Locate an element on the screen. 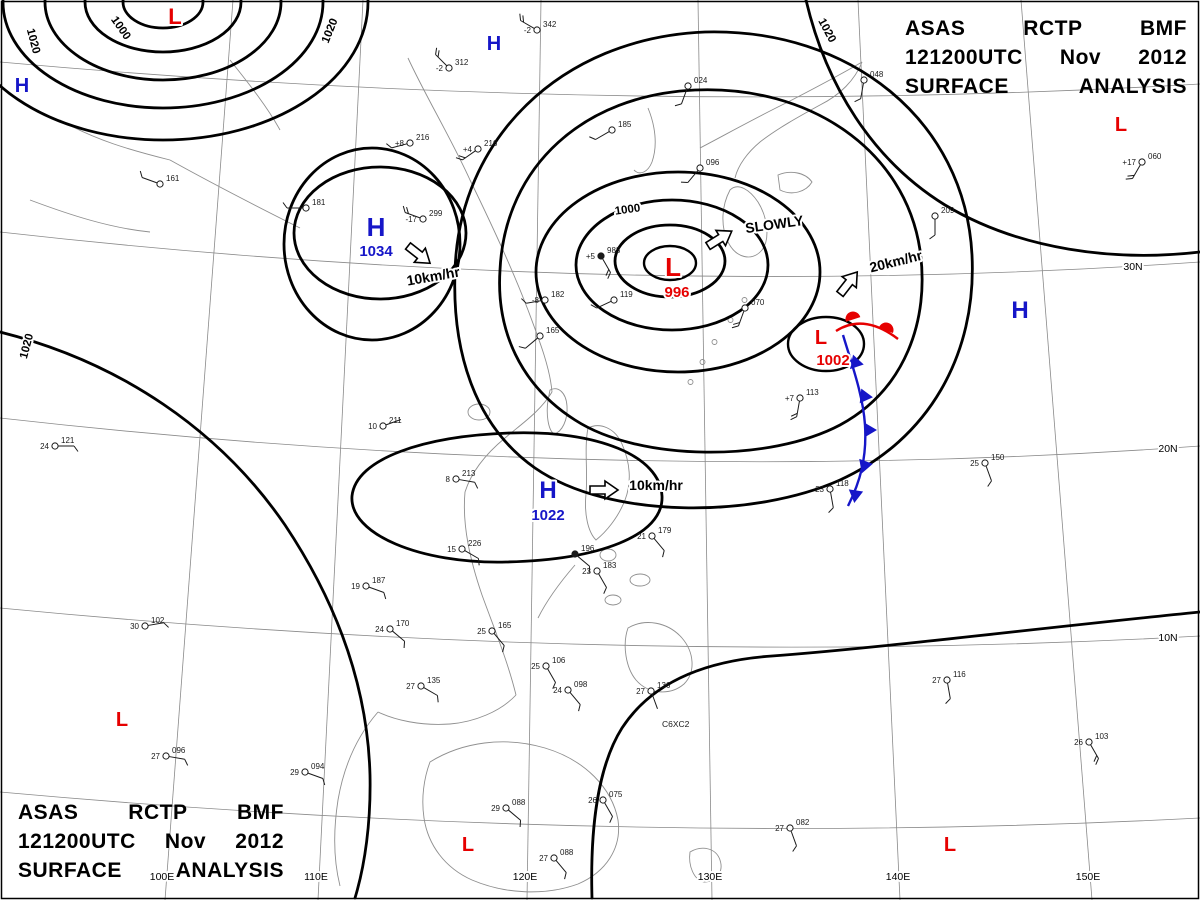 Image resolution: width=1200 pixels, height=900 pixels. longitude-label: 120E is located at coordinates (525, 877).